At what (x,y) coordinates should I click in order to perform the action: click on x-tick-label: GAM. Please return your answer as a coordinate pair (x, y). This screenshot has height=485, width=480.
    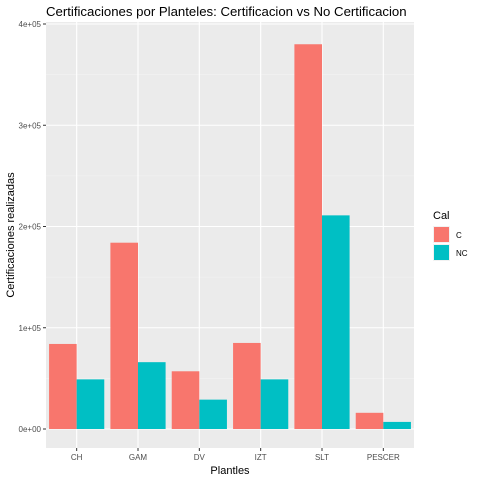
    Looking at the image, I should click on (138, 457).